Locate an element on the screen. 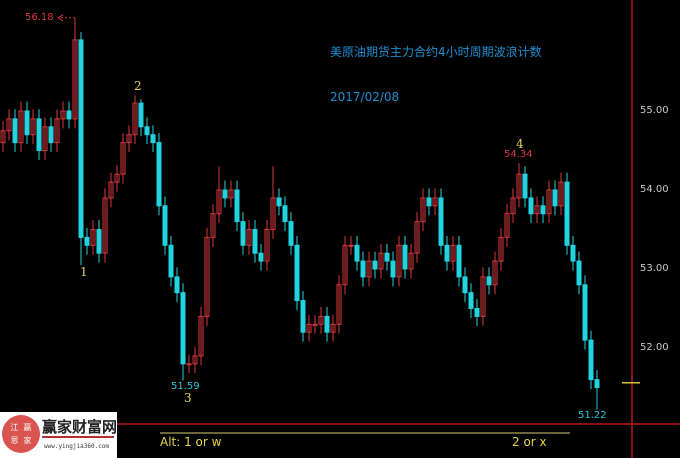 This screenshot has width=680, height=458. alt-count-right: 2 or x is located at coordinates (529, 442).